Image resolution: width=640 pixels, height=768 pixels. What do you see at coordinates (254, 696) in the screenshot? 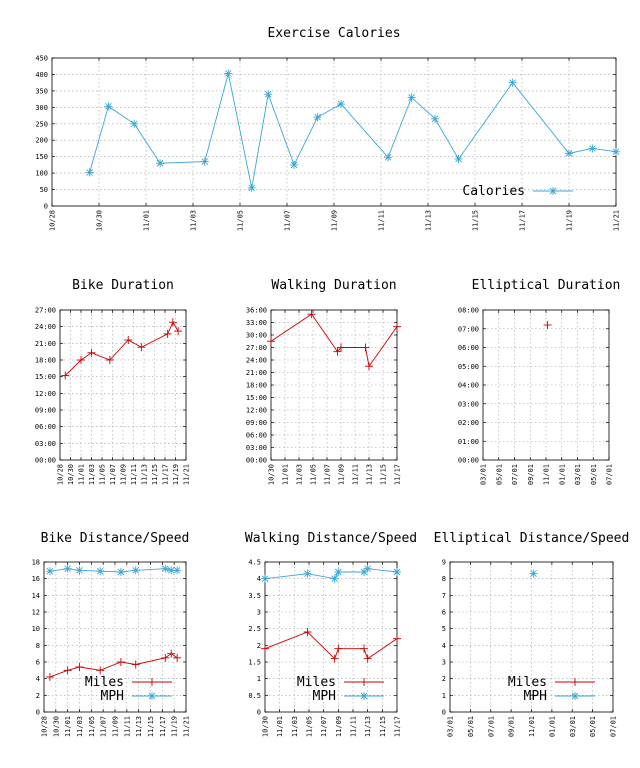
I see `walking-distance-speed-ytick-label: 0.5` at bounding box center [254, 696].